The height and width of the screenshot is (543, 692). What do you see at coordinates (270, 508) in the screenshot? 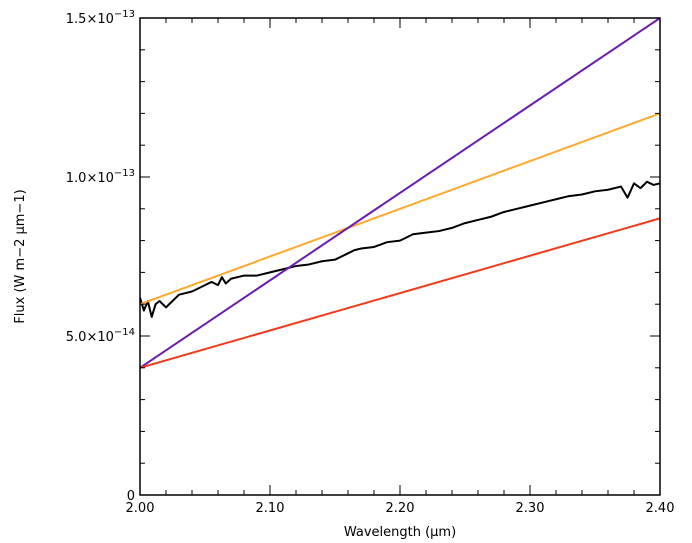
I see `x-tick-label: 2.10` at bounding box center [270, 508].